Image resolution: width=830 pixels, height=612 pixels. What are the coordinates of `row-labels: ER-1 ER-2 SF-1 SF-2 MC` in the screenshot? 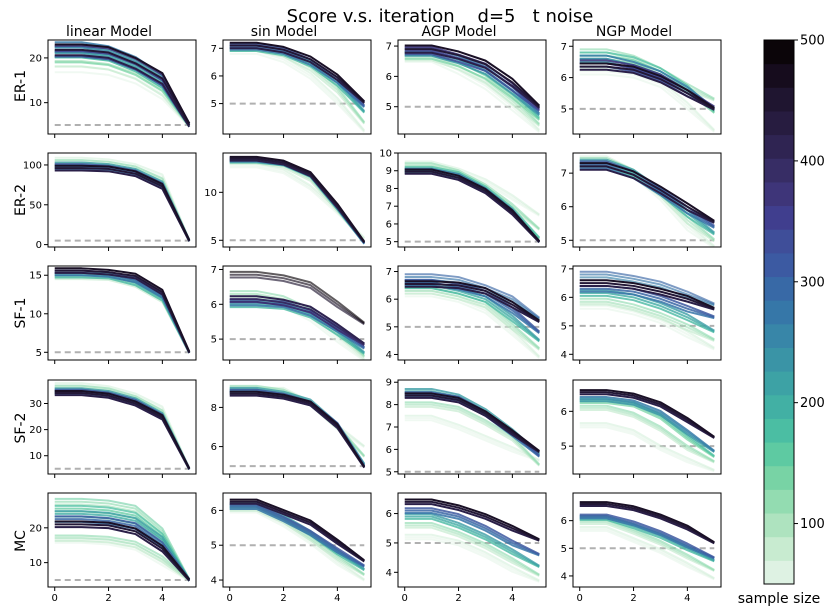 It's located at (21, 311).